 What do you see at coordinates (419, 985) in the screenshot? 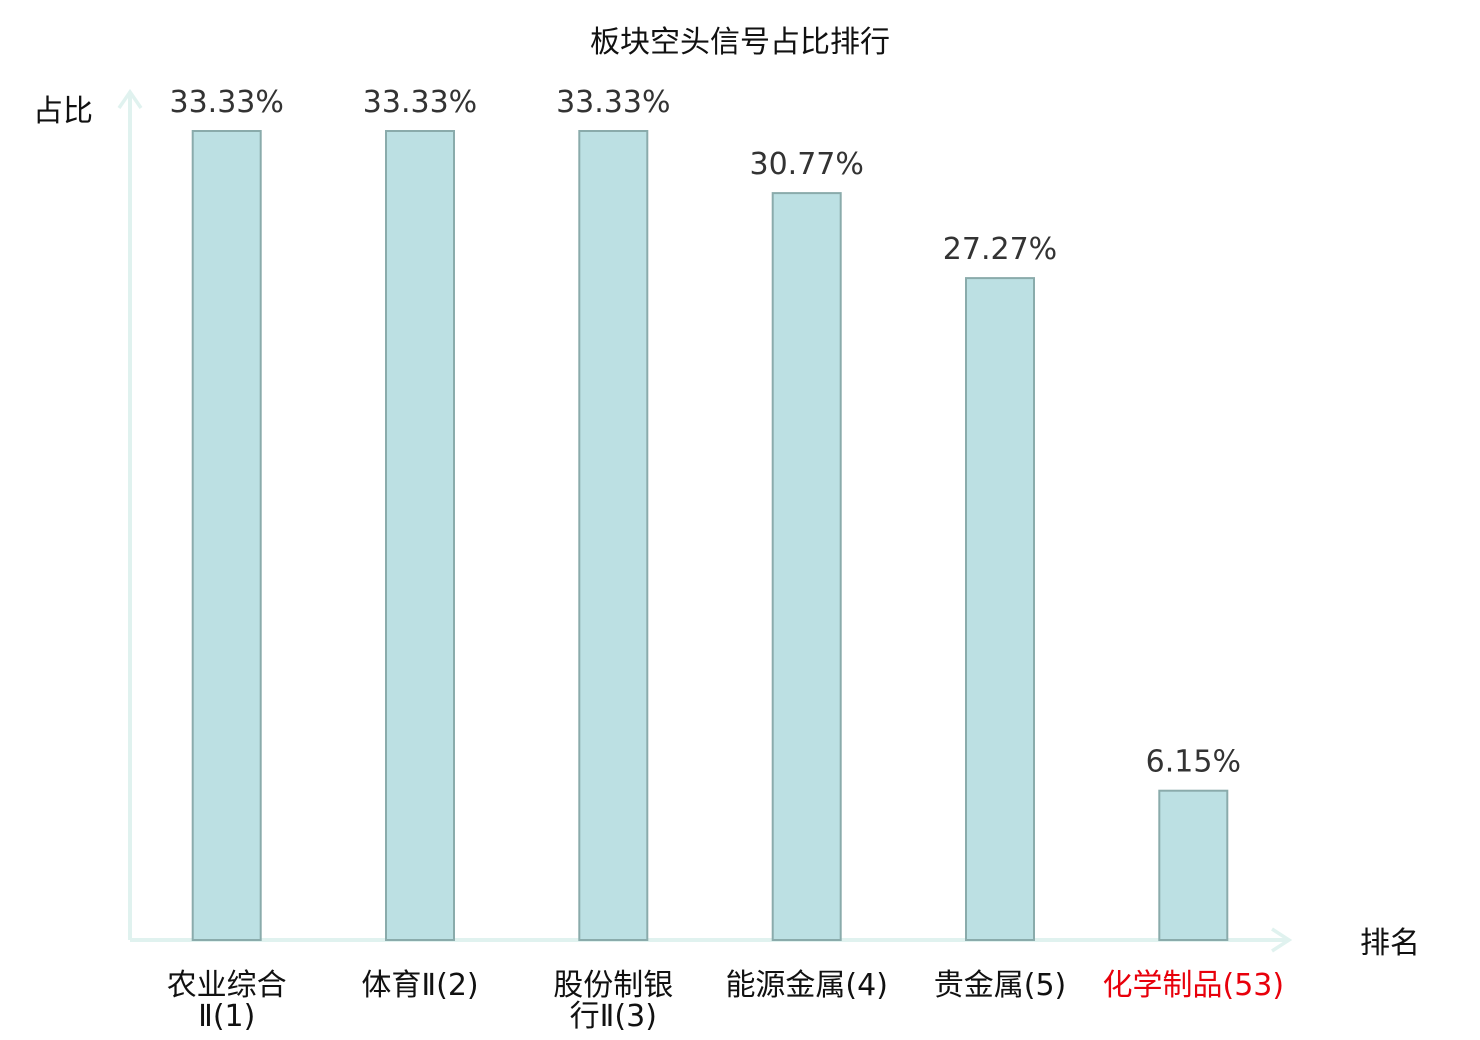
I see `category-label-2: 体育Ⅱ(2)` at bounding box center [419, 985].